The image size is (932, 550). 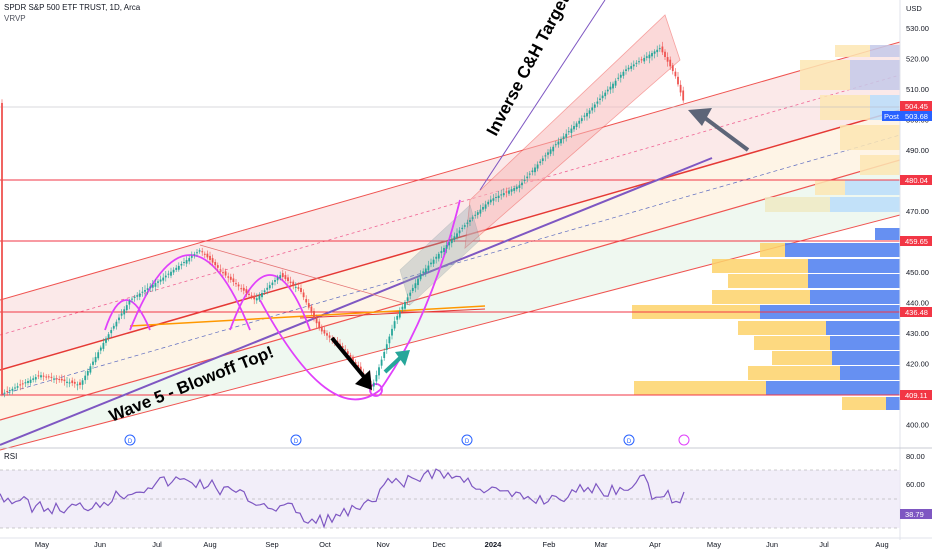 What do you see at coordinates (824, 544) in the screenshot?
I see `time-tick: Jul` at bounding box center [824, 544].